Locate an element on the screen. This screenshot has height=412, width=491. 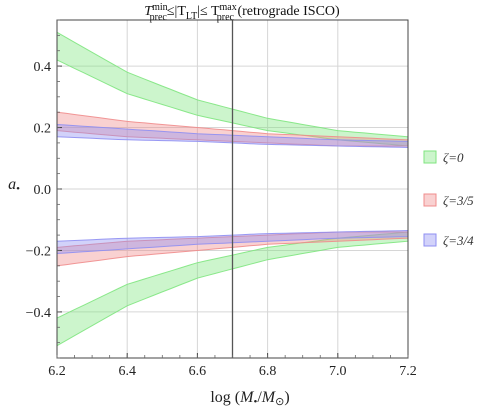
y-axis-label: a• is located at coordinates (14, 185).